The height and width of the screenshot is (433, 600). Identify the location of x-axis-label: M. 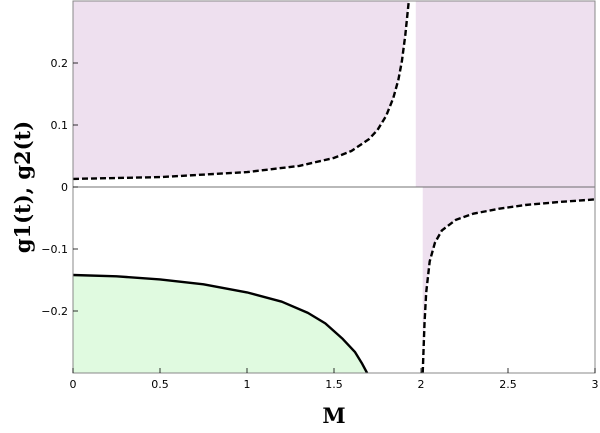
(333, 415).